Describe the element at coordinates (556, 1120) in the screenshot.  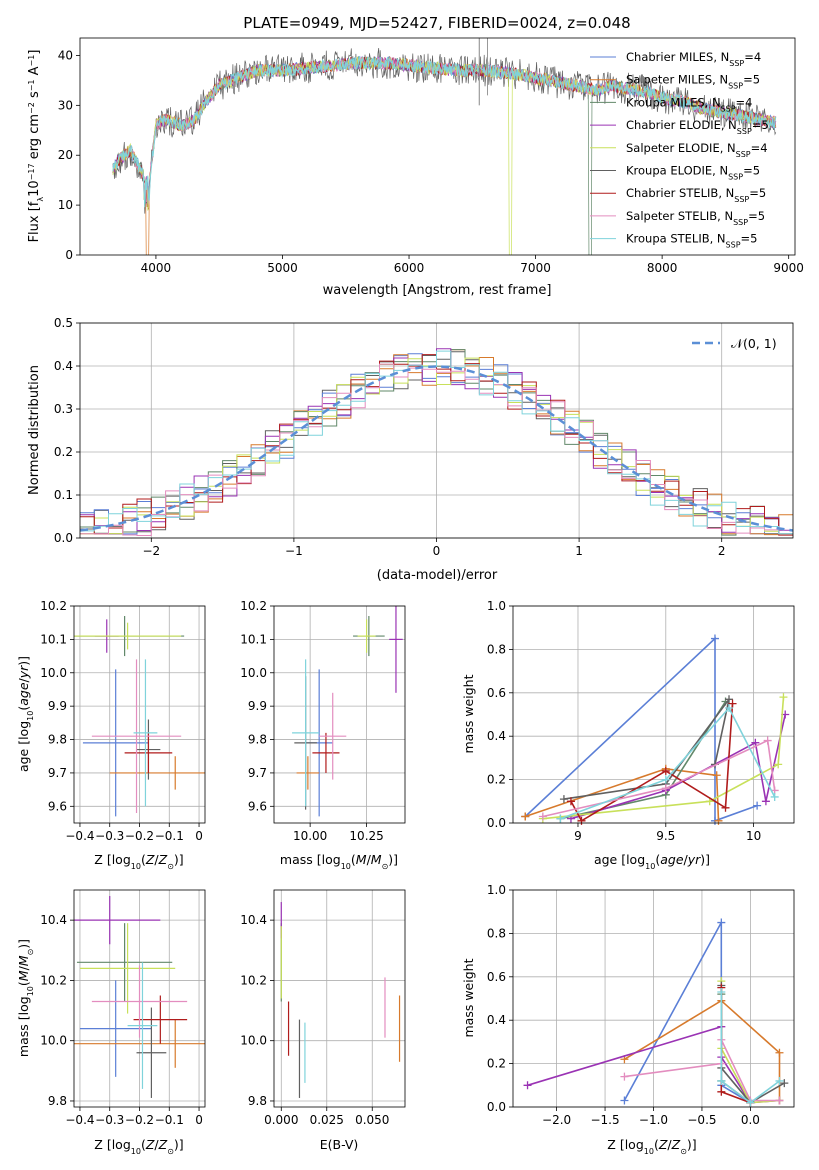
I see `x-tick-label: −2.0` at that location.